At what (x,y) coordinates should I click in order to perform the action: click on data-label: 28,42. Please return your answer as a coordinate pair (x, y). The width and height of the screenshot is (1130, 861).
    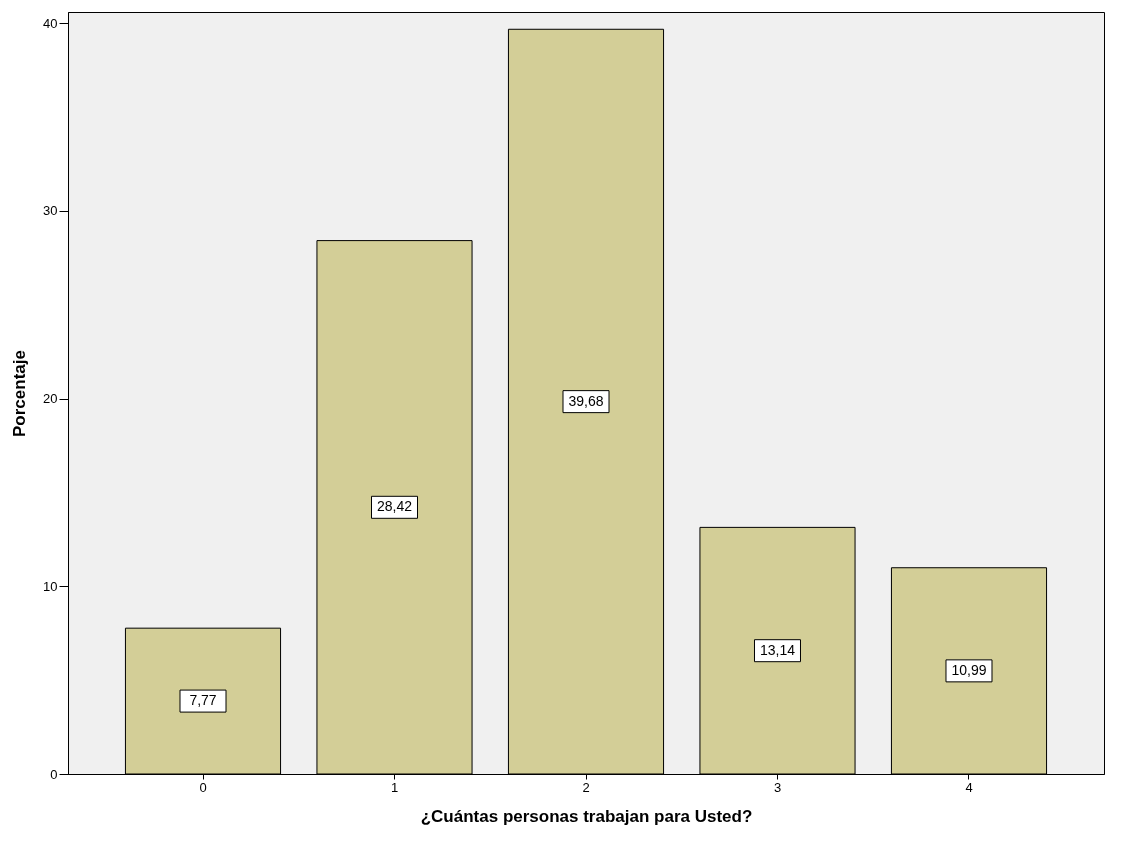
    Looking at the image, I should click on (394, 506).